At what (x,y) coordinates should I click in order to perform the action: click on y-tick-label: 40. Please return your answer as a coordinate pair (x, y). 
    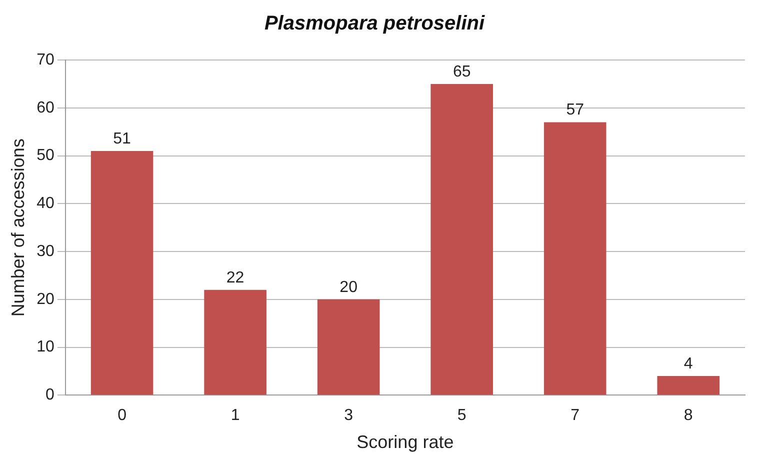
    Looking at the image, I should click on (45, 203).